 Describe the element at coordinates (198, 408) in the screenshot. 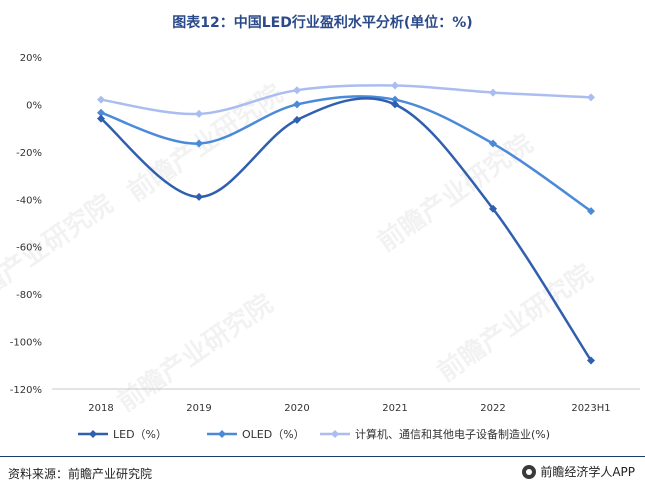

I see `x-tick-label: 2019` at that location.